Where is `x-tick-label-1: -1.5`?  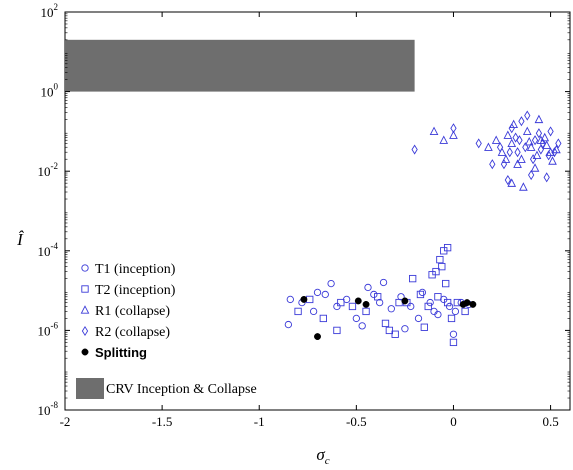
x-tick-label-1: -1.5 is located at coordinates (162, 421).